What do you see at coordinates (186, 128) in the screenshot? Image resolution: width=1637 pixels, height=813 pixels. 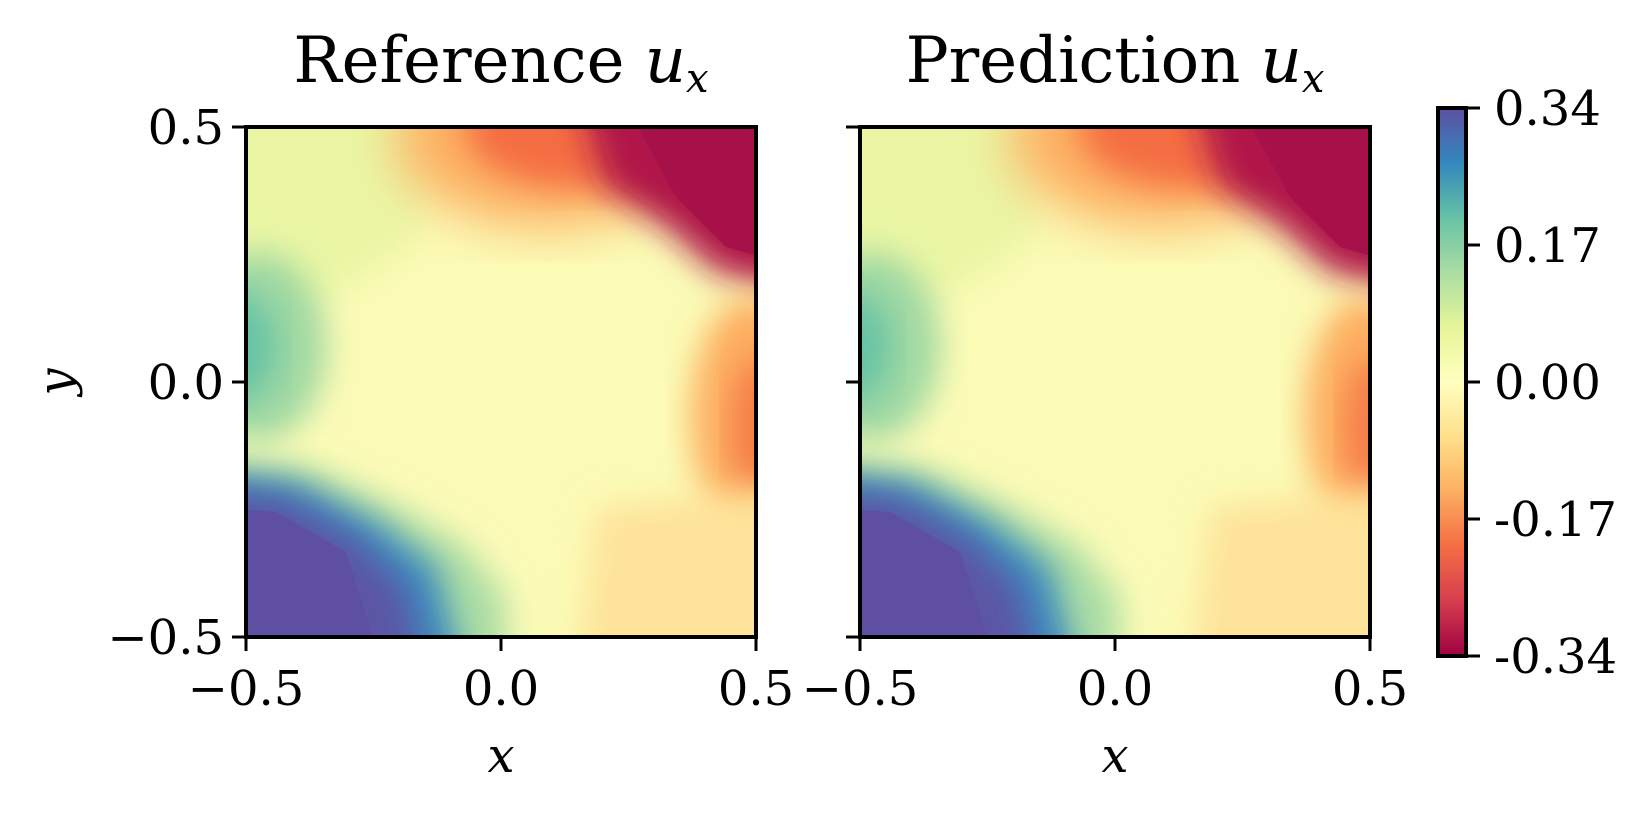 I see `y-tick-label-top: 0.5` at bounding box center [186, 128].